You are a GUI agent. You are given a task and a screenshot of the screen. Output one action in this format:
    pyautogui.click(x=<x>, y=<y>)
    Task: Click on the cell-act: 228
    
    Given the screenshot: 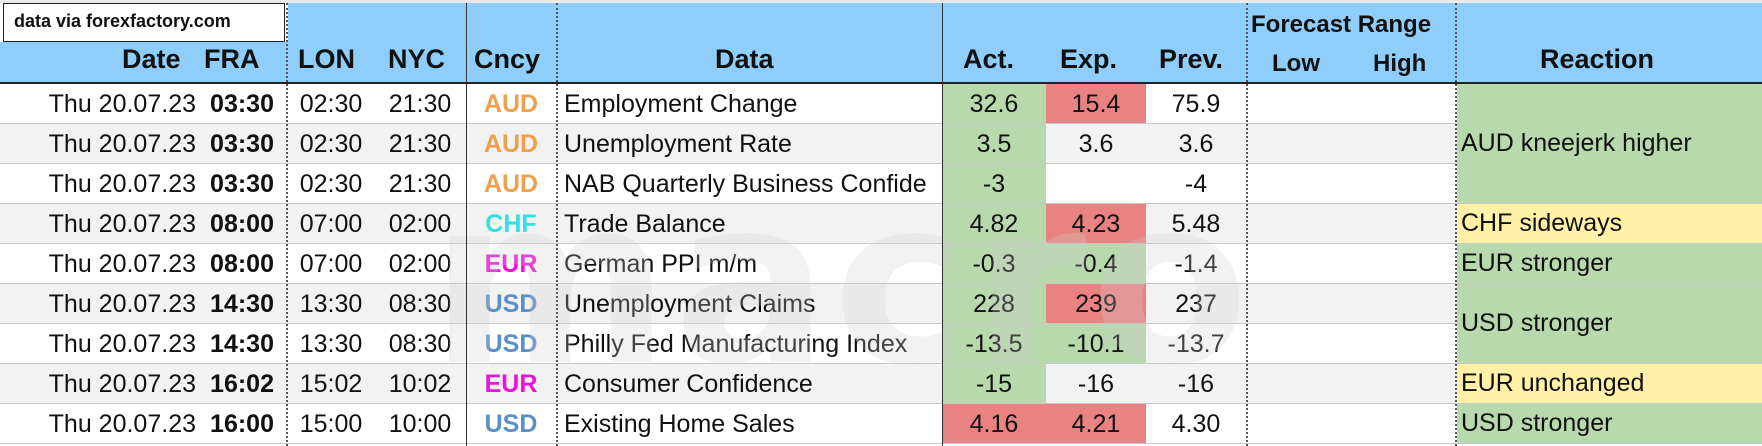 What is the action you would take?
    pyautogui.click(x=994, y=304)
    